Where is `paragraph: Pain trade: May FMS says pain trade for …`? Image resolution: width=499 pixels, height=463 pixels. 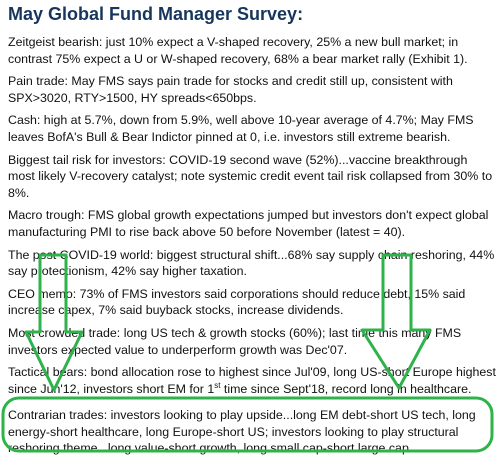 paragraph: Pain trade: May FMS says pain trade for … is located at coordinates (252, 89).